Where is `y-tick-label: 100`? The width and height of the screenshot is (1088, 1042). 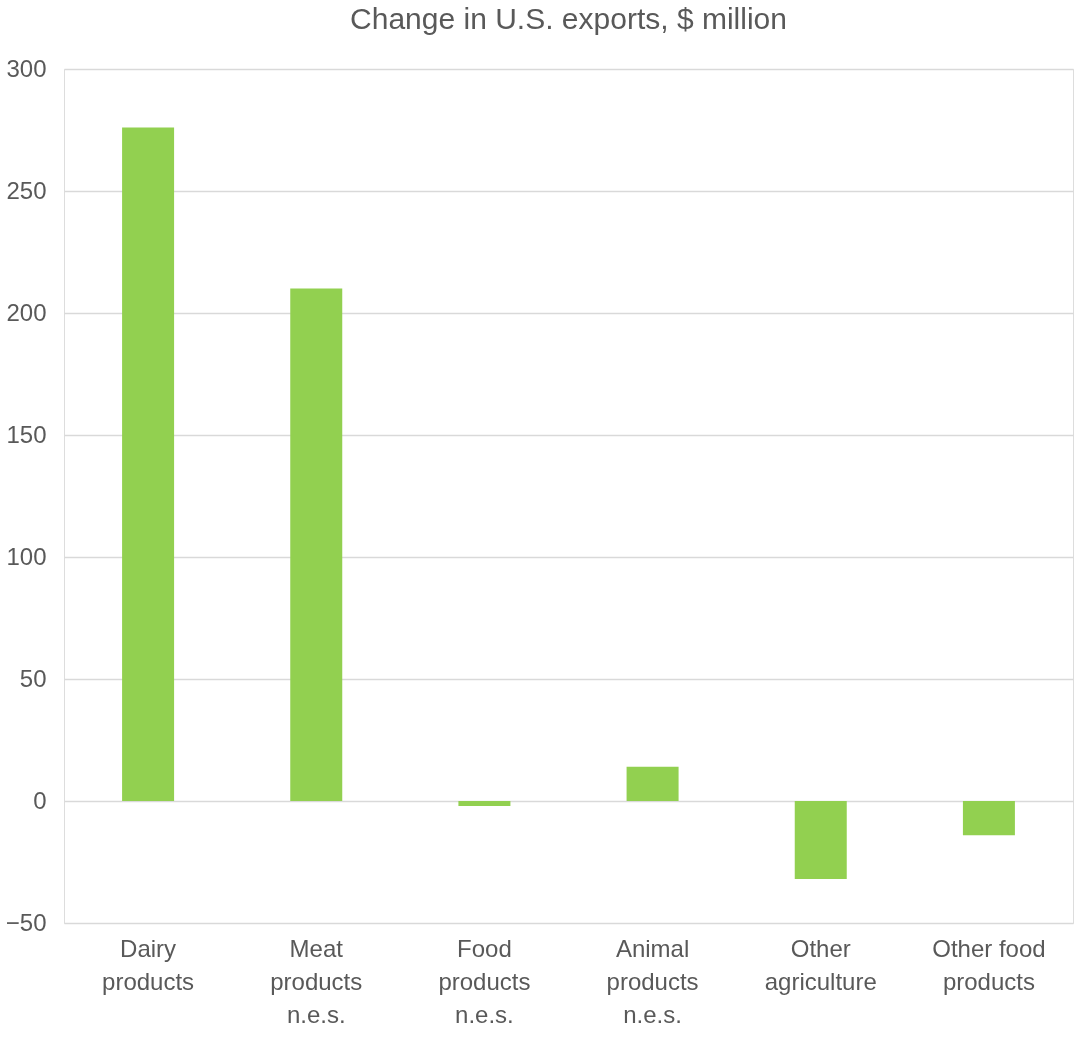 y-tick-label: 100 is located at coordinates (26, 556).